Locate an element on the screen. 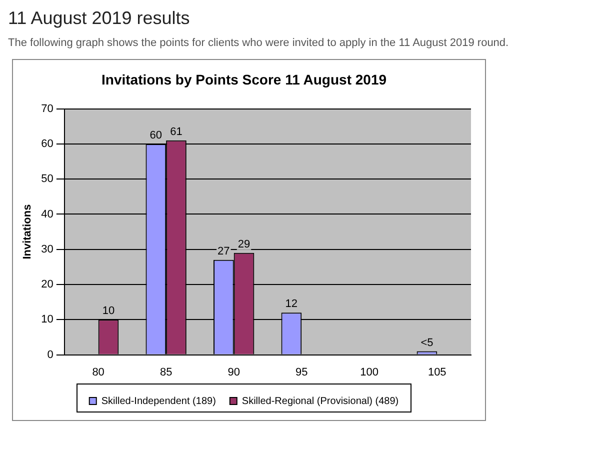 This screenshot has width=602, height=450. legend-label: Skilled-Regional (Provisional) (489) is located at coordinates (320, 401).